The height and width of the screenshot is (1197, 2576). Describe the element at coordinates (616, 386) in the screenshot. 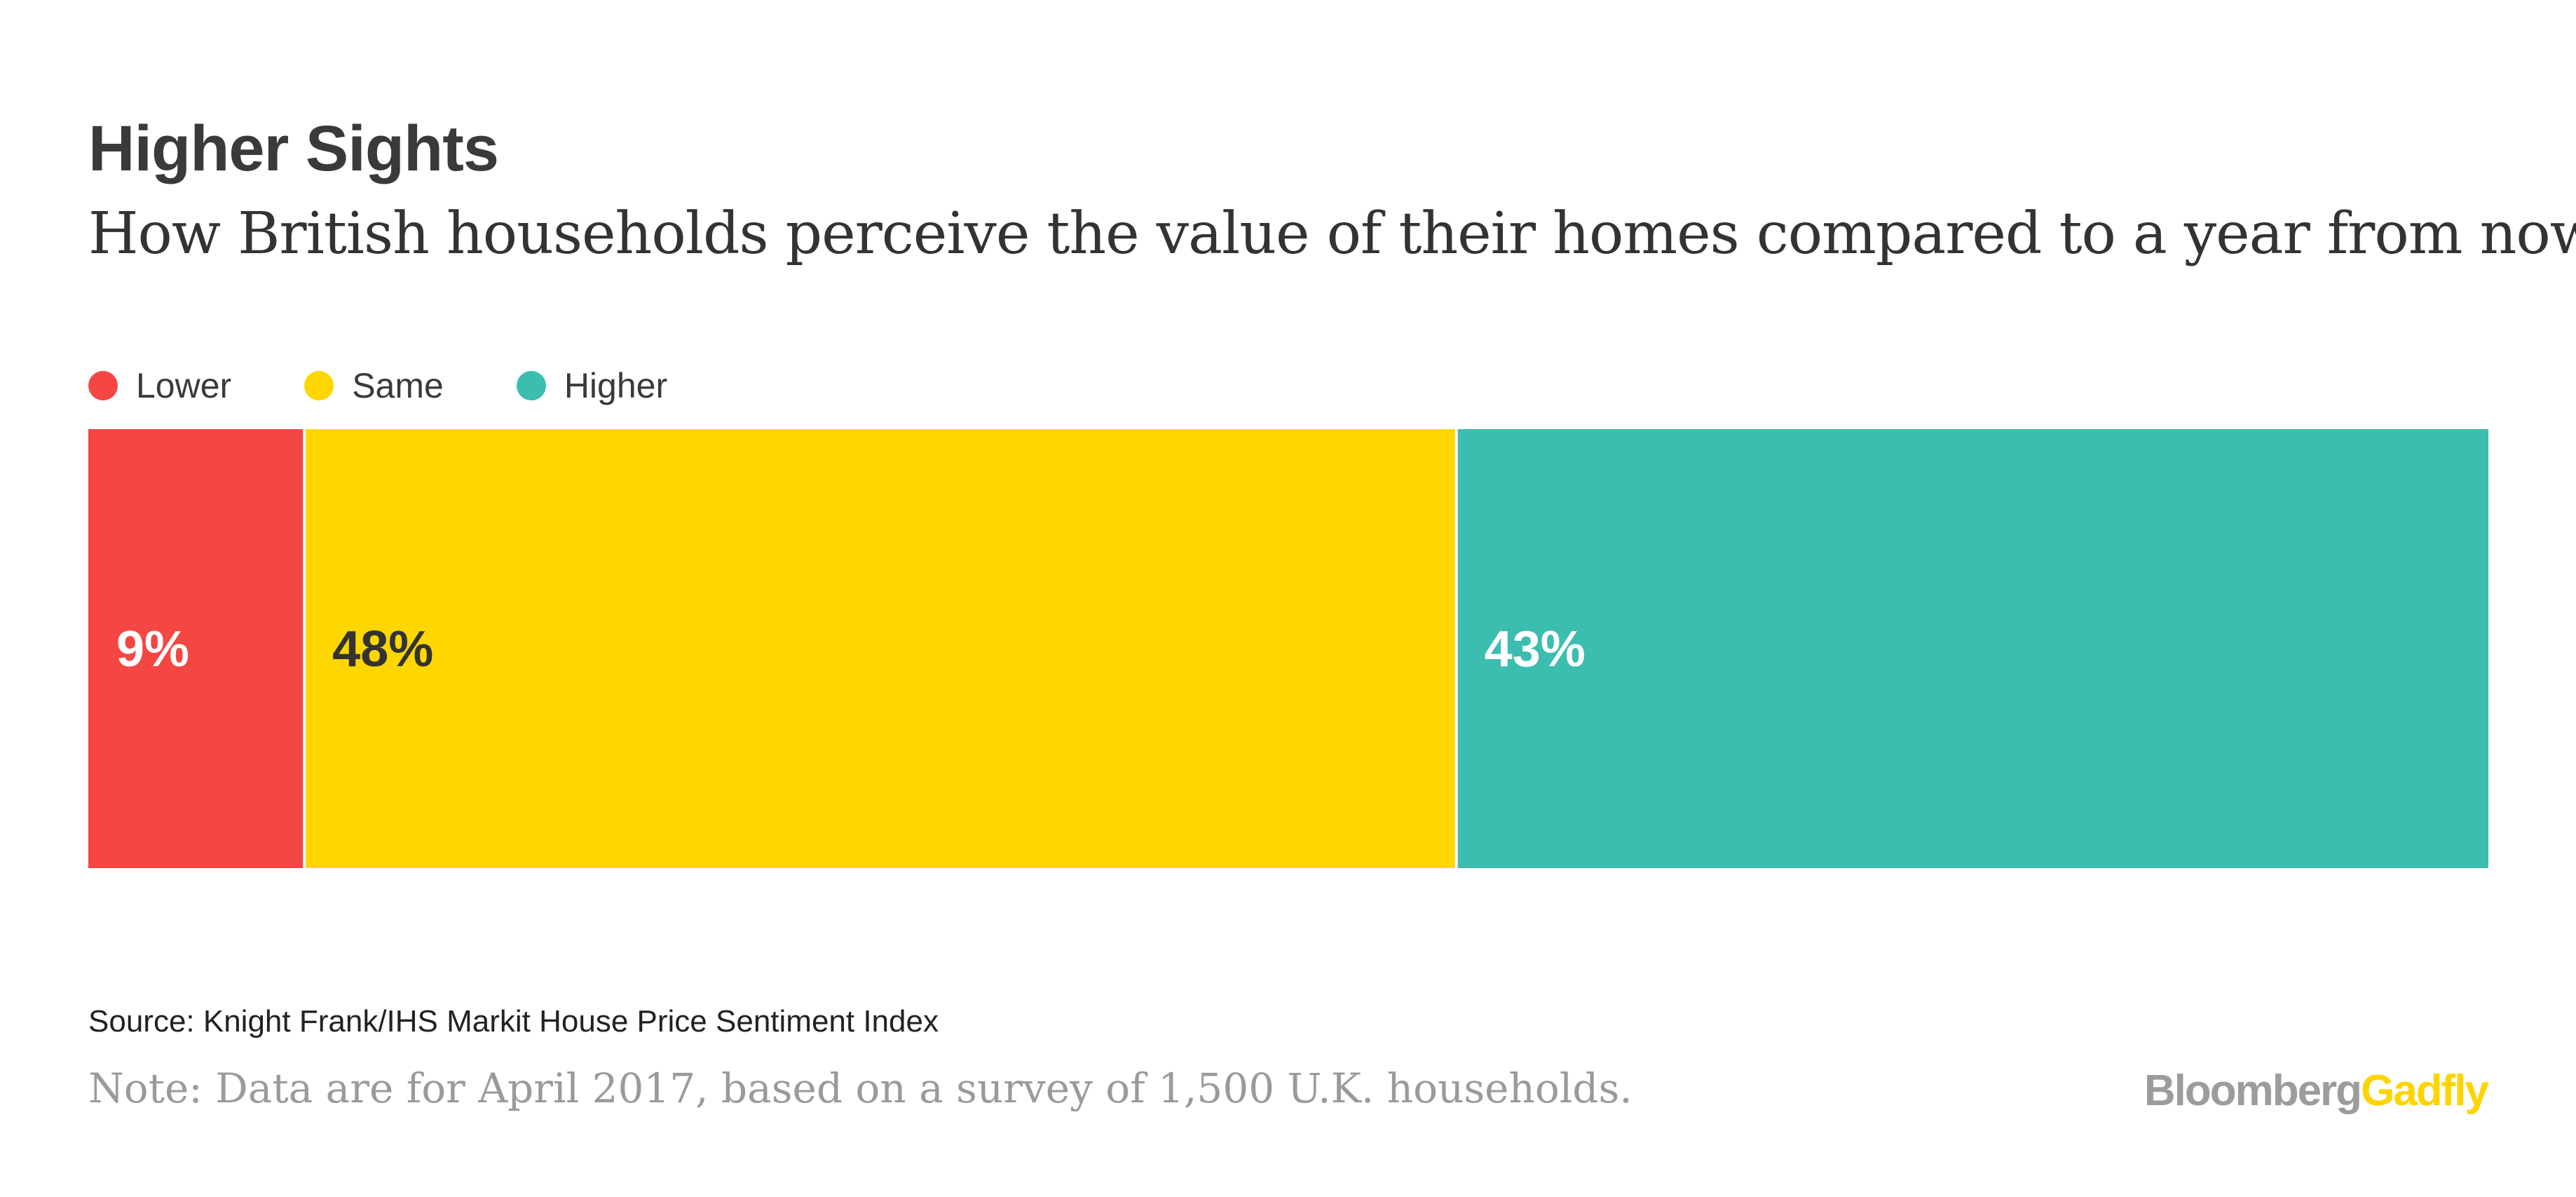

I see `legend-label-higher: Higher` at that location.